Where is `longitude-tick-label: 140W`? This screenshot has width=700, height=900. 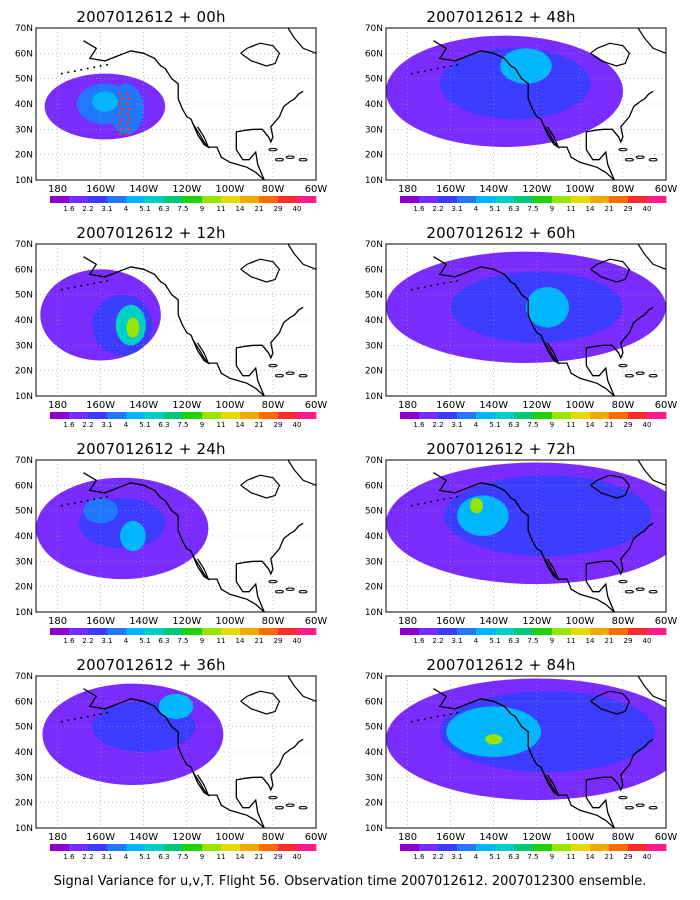
longitude-tick-label: 140W is located at coordinates (493, 405).